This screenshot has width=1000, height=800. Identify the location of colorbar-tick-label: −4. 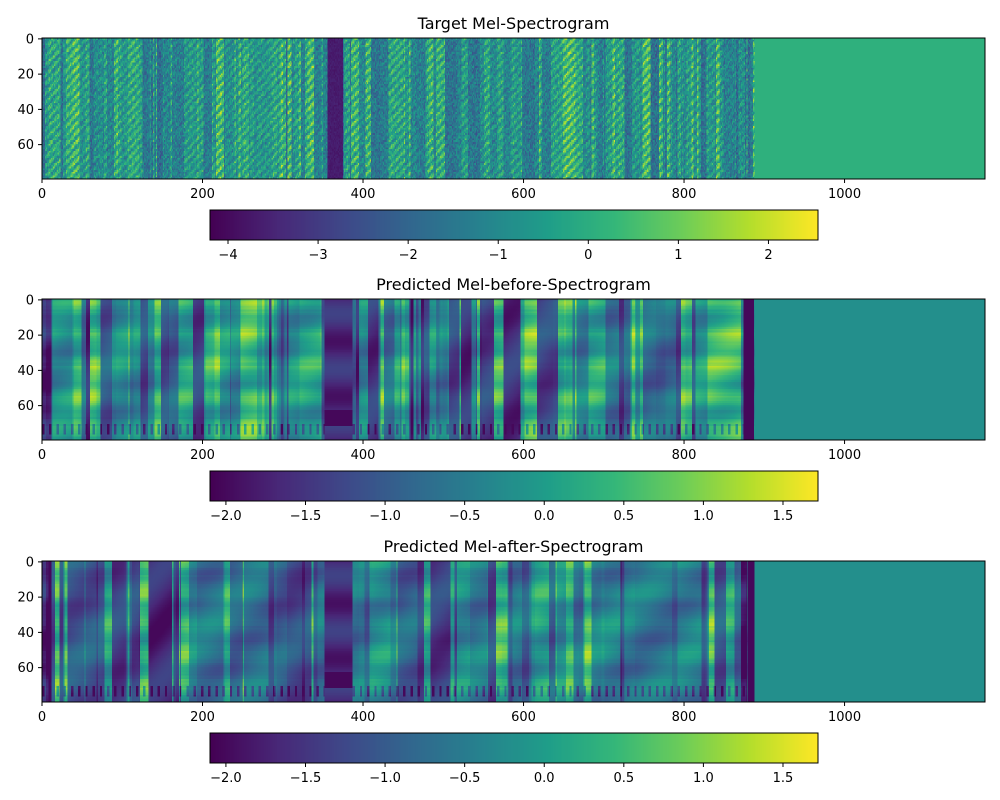
(227, 255).